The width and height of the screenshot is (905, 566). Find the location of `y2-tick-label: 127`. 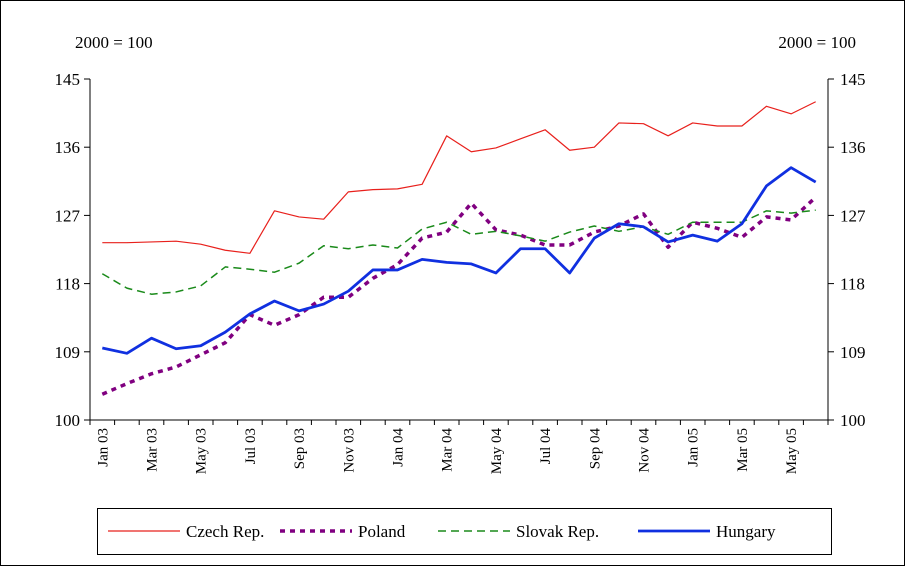

y2-tick-label: 127 is located at coordinates (853, 215).